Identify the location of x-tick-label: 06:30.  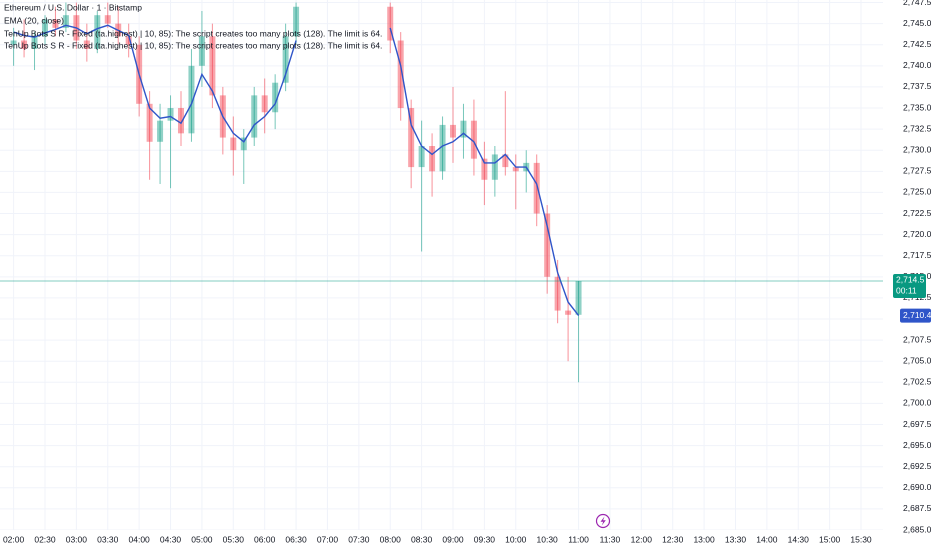
(296, 539).